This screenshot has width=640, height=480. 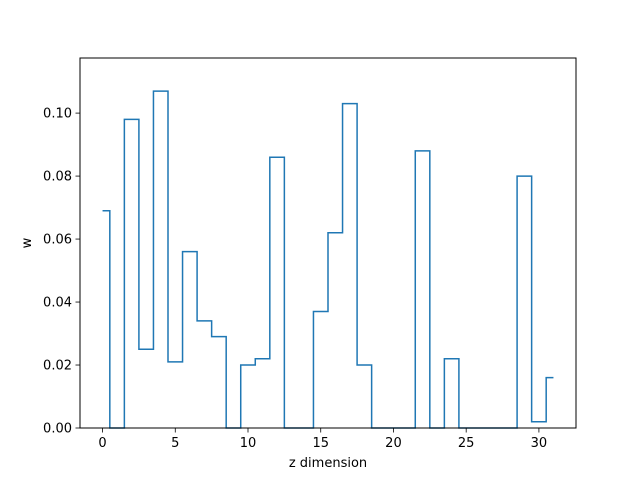 I want to click on x-axis-label: z dimension, so click(x=328, y=463).